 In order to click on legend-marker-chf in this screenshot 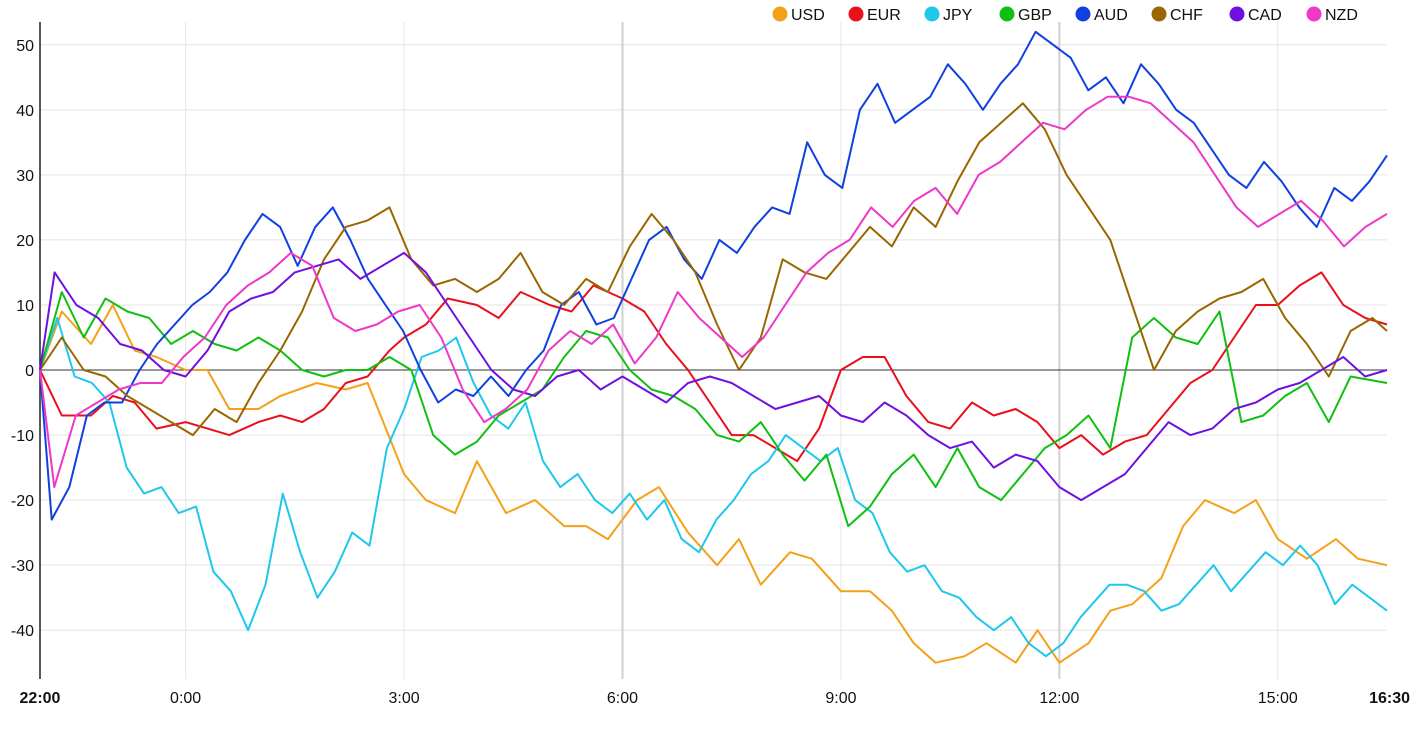, I will do `click(1159, 14)`.